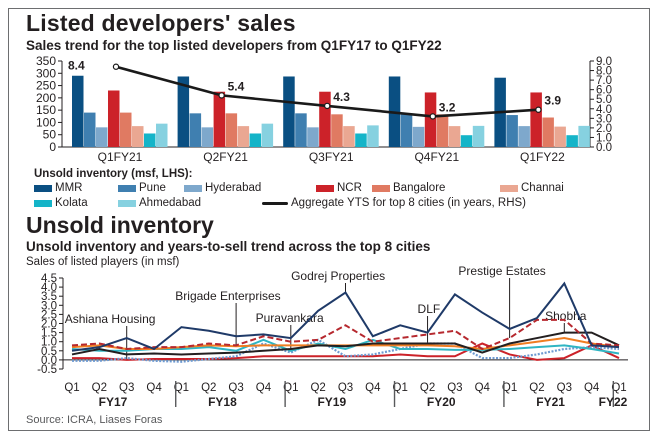  What do you see at coordinates (341, 97) in the screenshot?
I see `yts-data-label: 4.3` at bounding box center [341, 97].